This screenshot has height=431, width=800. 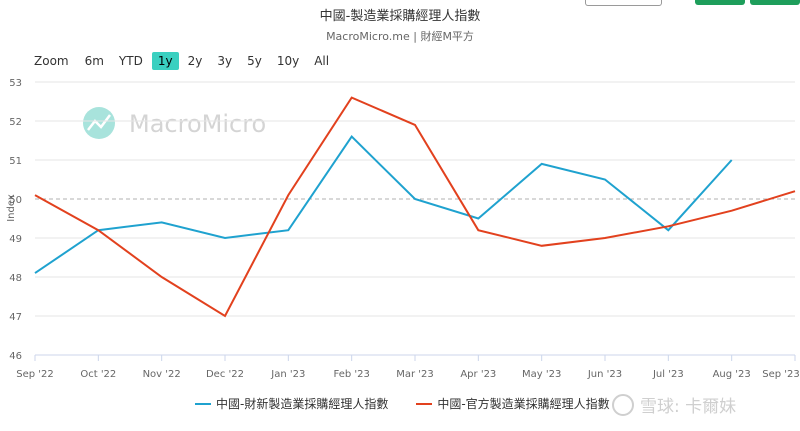 What do you see at coordinates (197, 124) in the screenshot?
I see `macromicro-logo-text: MacroMicro` at bounding box center [197, 124].